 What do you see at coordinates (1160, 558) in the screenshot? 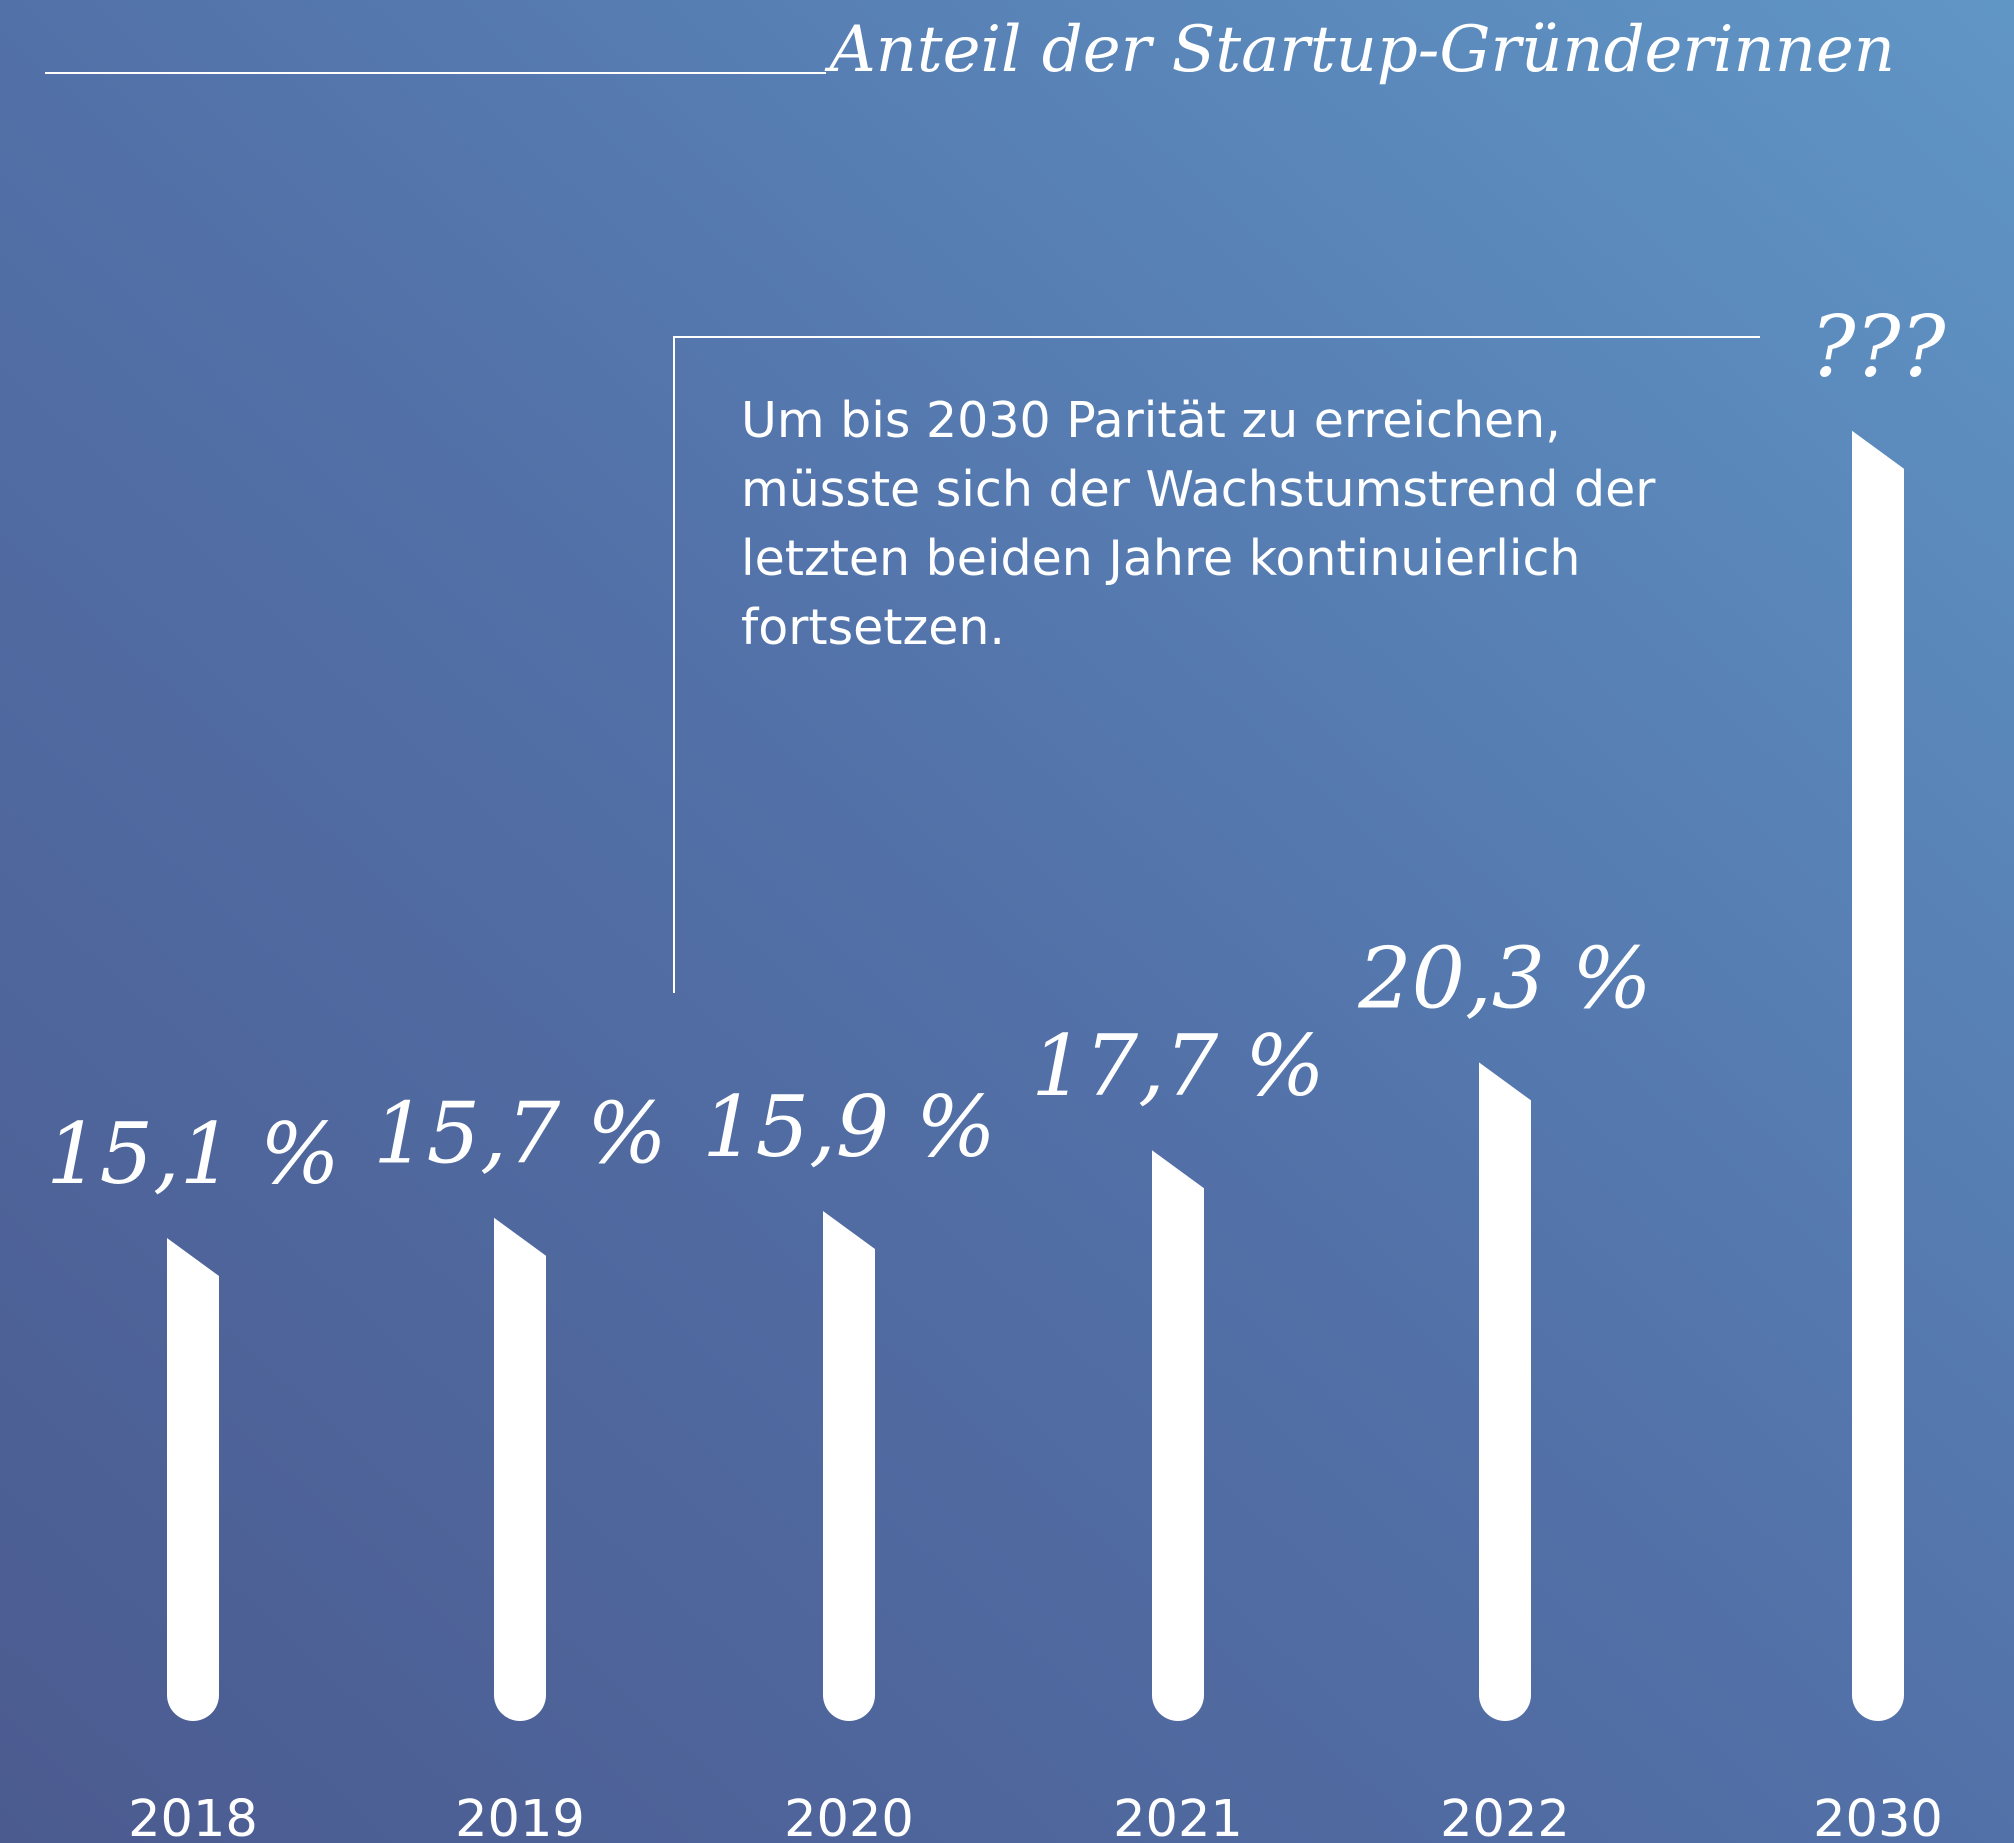
I see `annotation-line: letzten beiden Jahre kontinuierlich` at bounding box center [1160, 558].